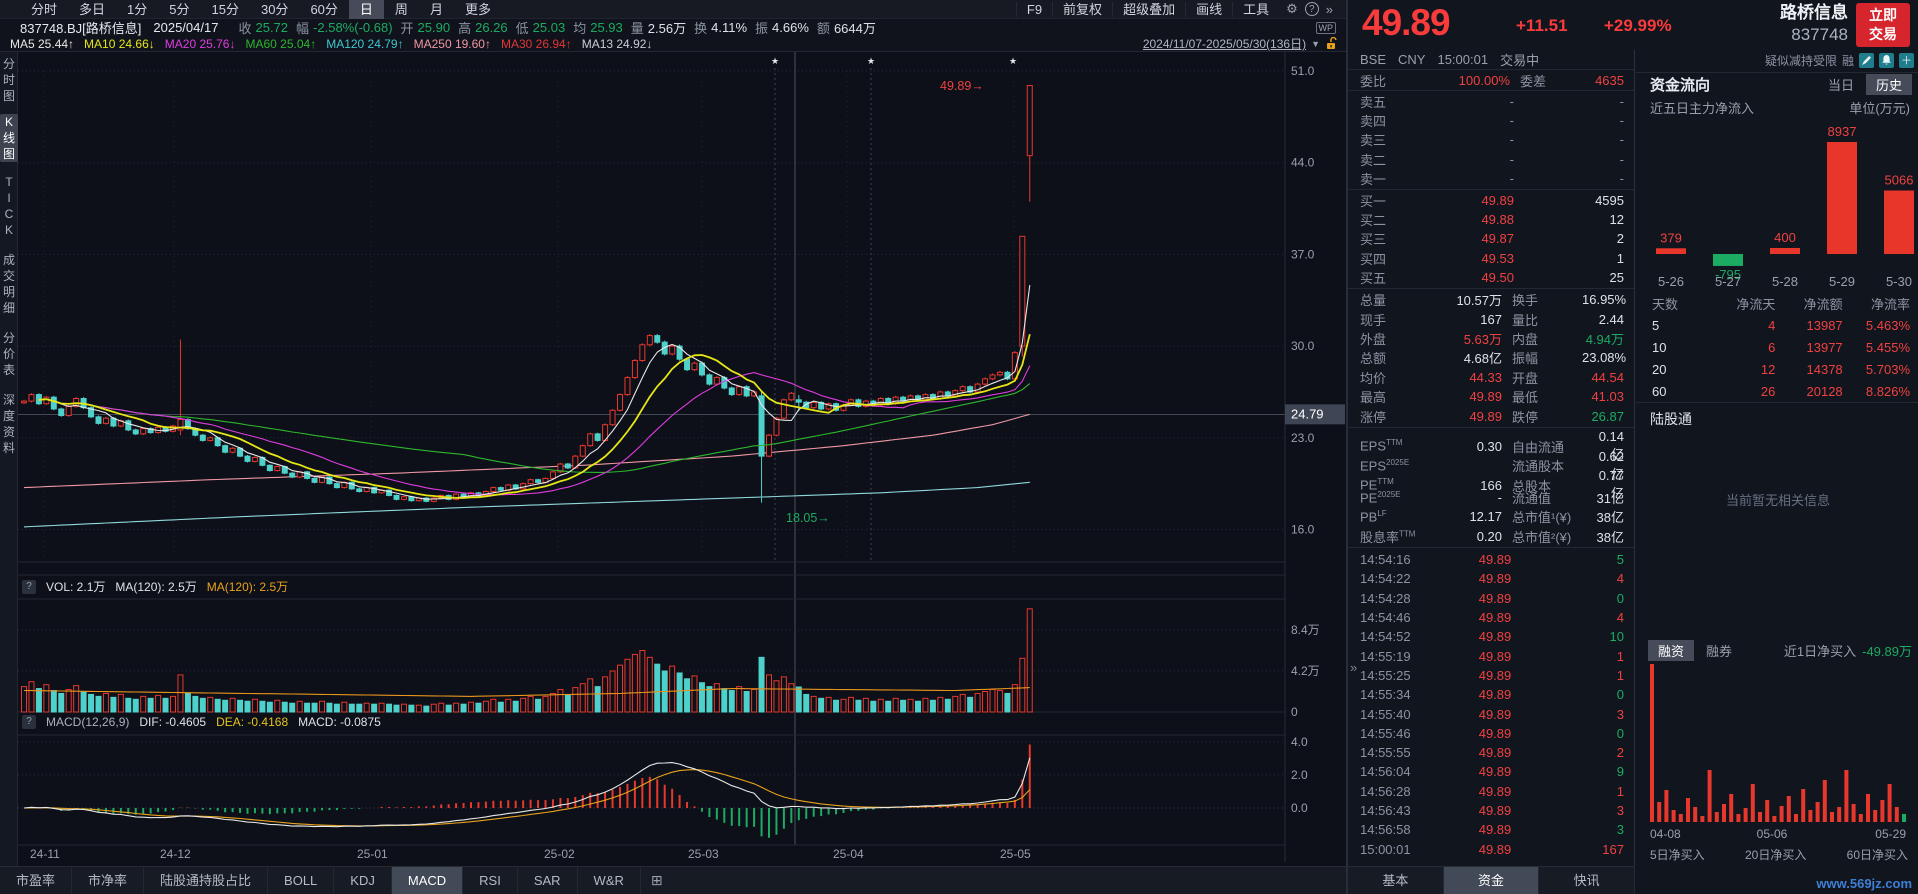 This screenshot has width=1918, height=894. Describe the element at coordinates (1671, 650) in the screenshot. I see `margin-tab-融资: 融资` at that location.